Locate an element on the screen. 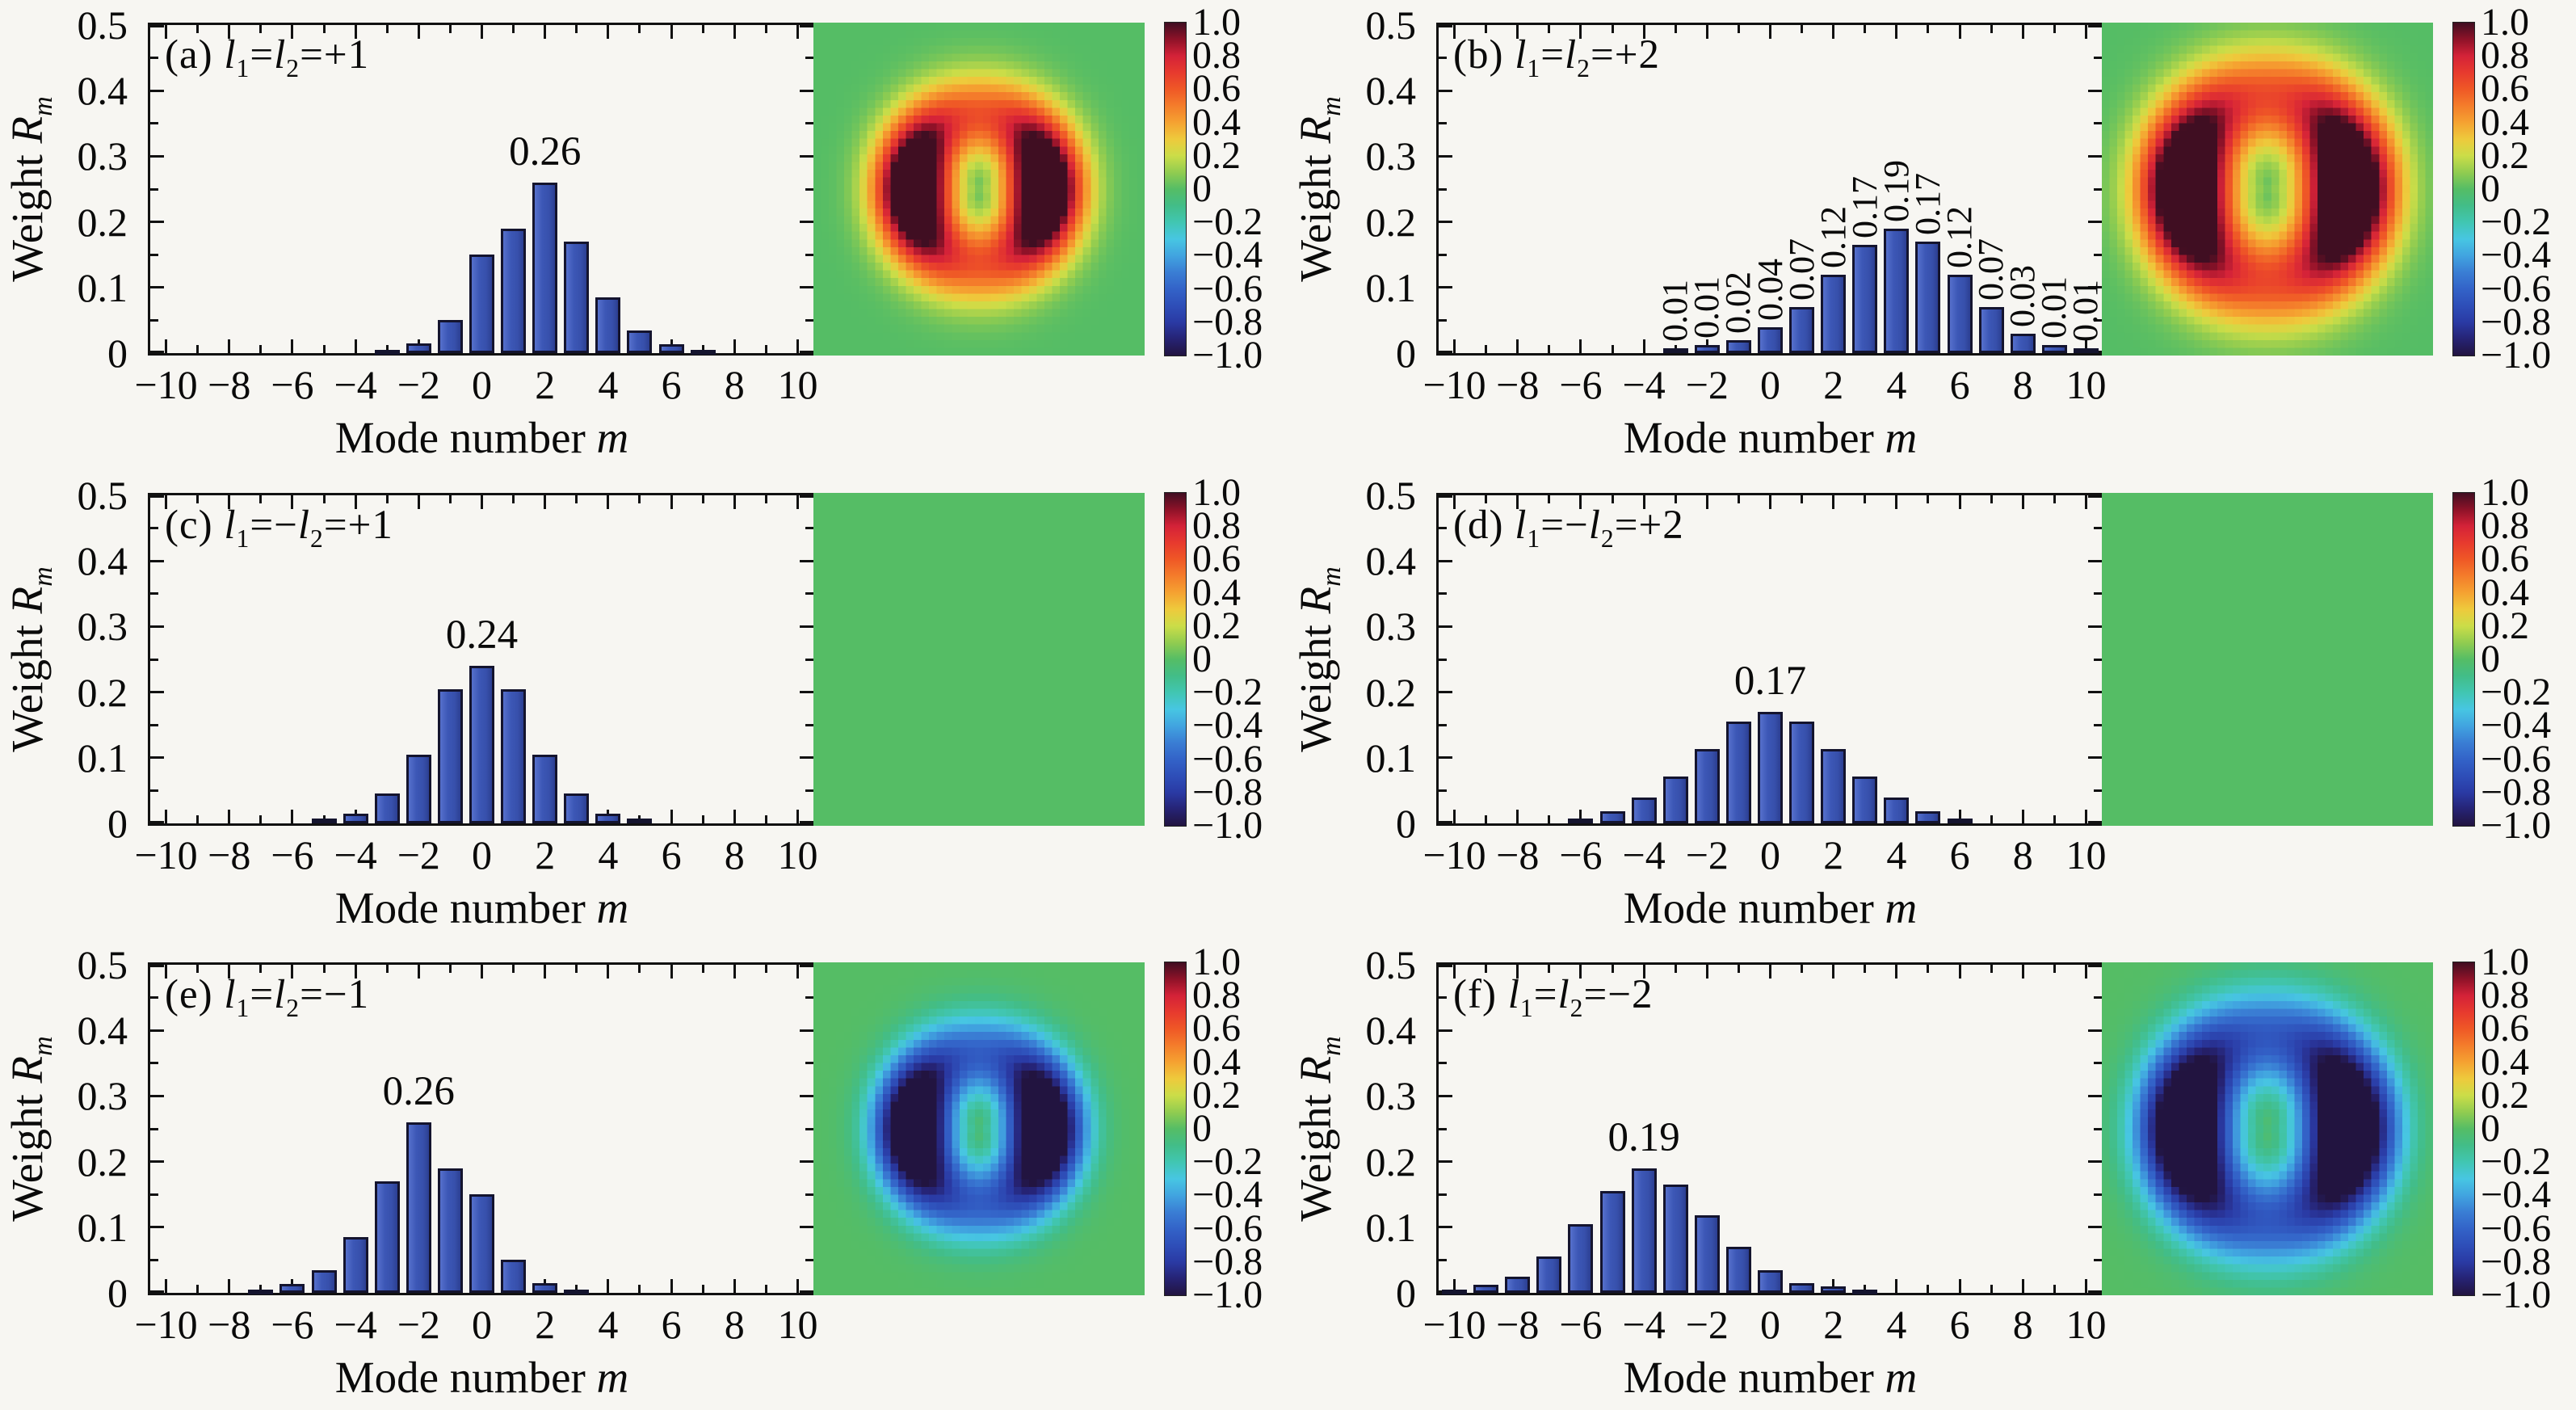 The height and width of the screenshot is (1410, 2576). colorbar-tick-label: −0.4 is located at coordinates (1227, 1195).